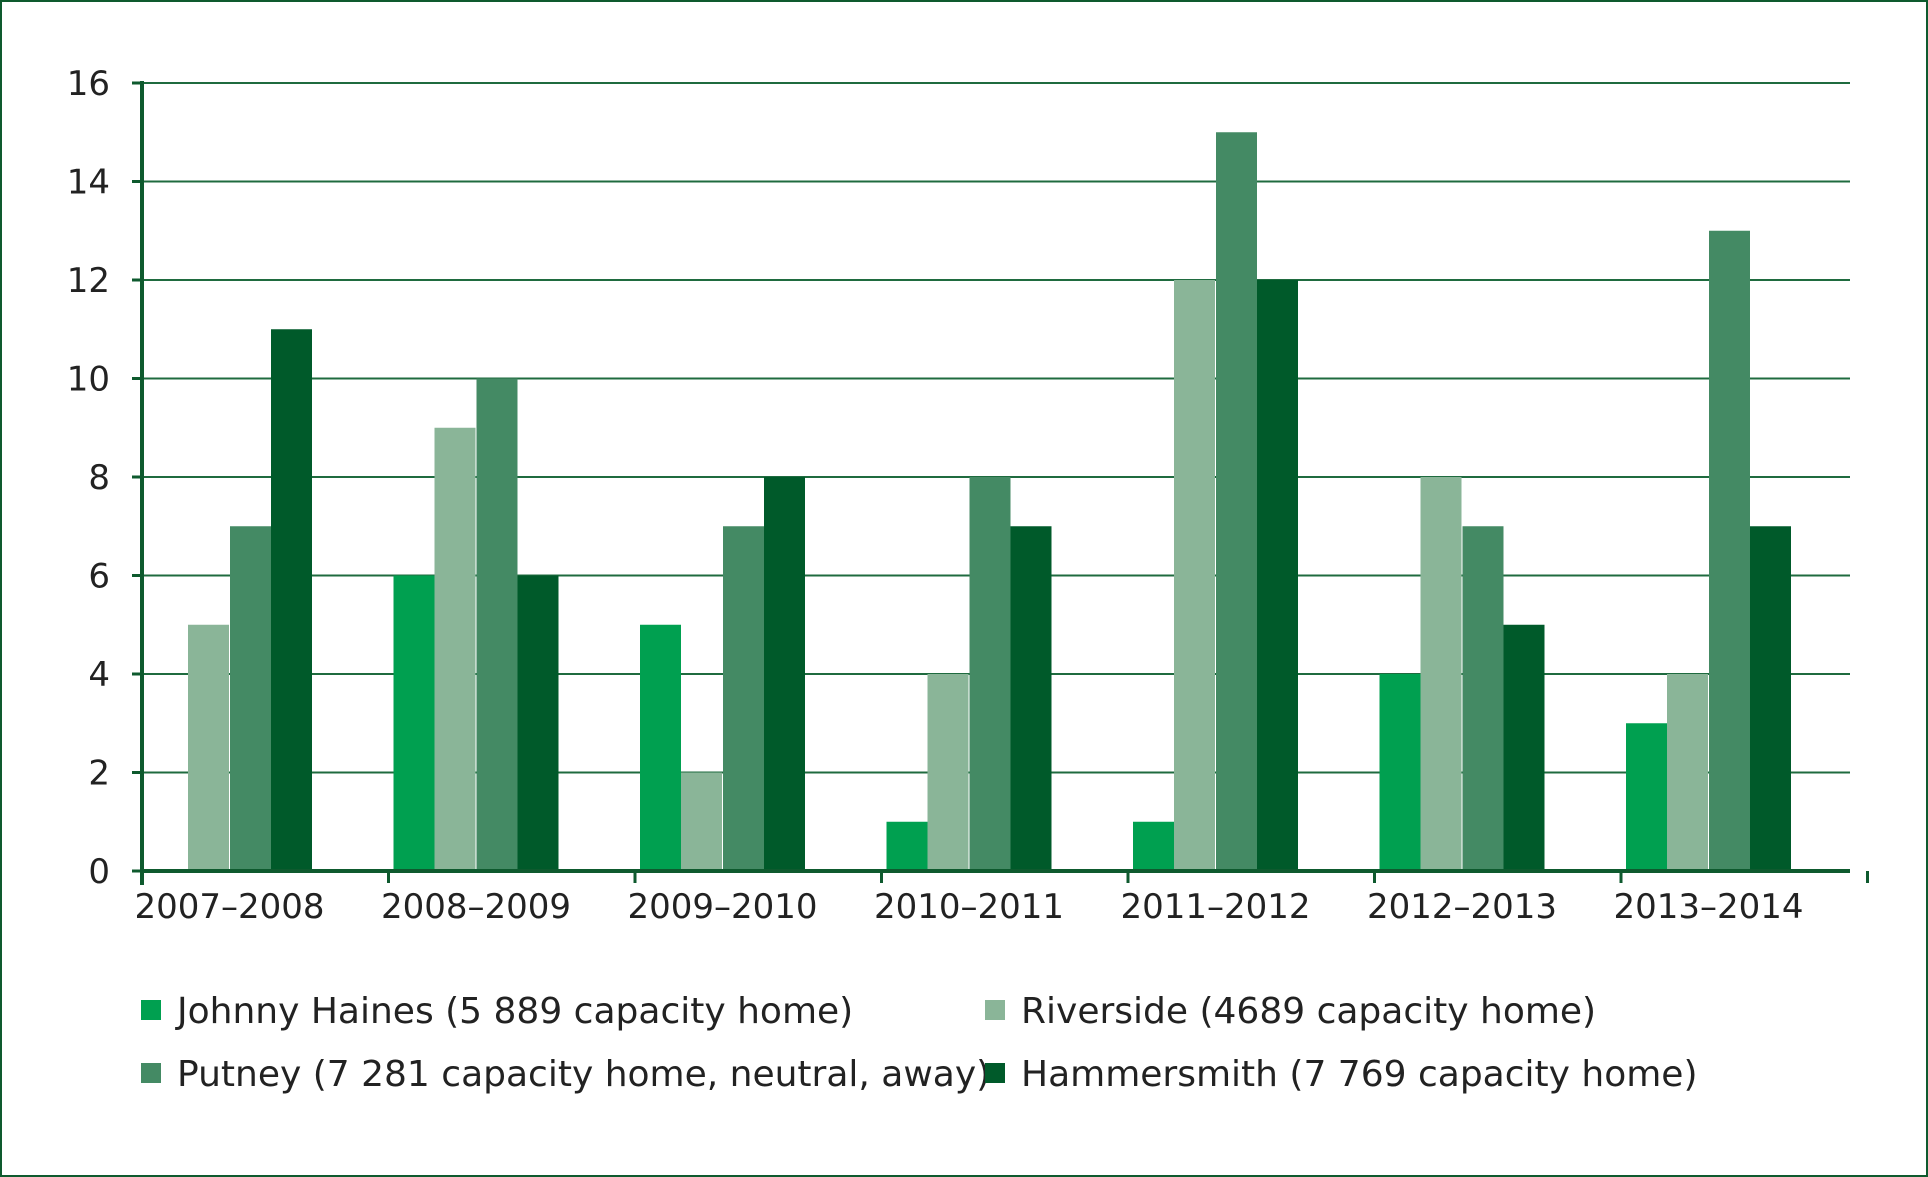  I want to click on x-tick-label: 2010–2011, so click(969, 907).